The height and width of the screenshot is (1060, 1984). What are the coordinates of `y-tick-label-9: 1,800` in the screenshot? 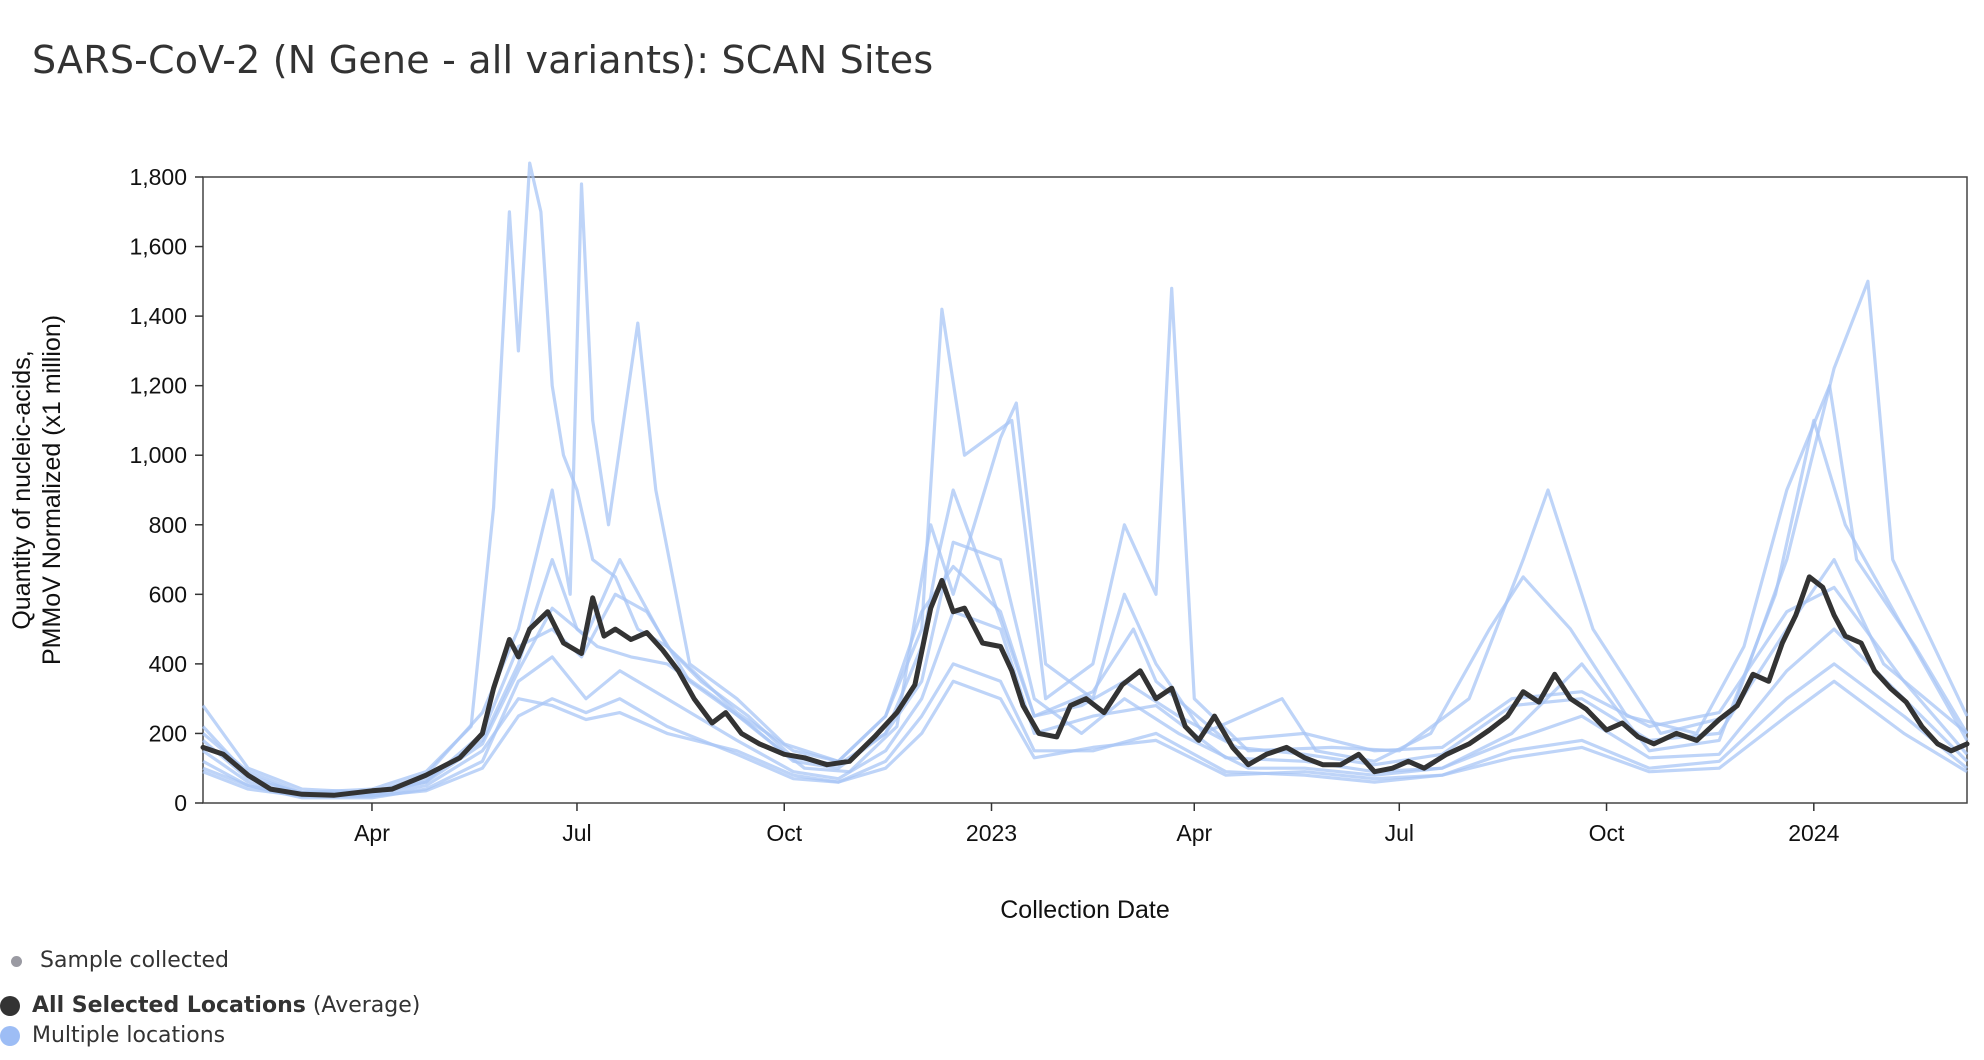 It's located at (158, 177).